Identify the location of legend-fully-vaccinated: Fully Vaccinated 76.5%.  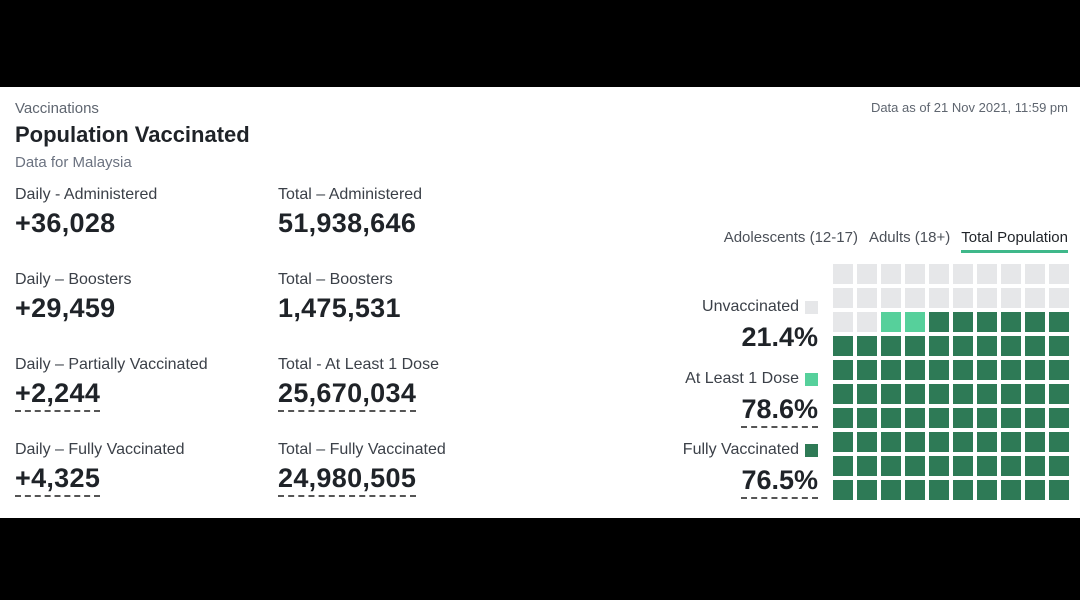
(750, 470).